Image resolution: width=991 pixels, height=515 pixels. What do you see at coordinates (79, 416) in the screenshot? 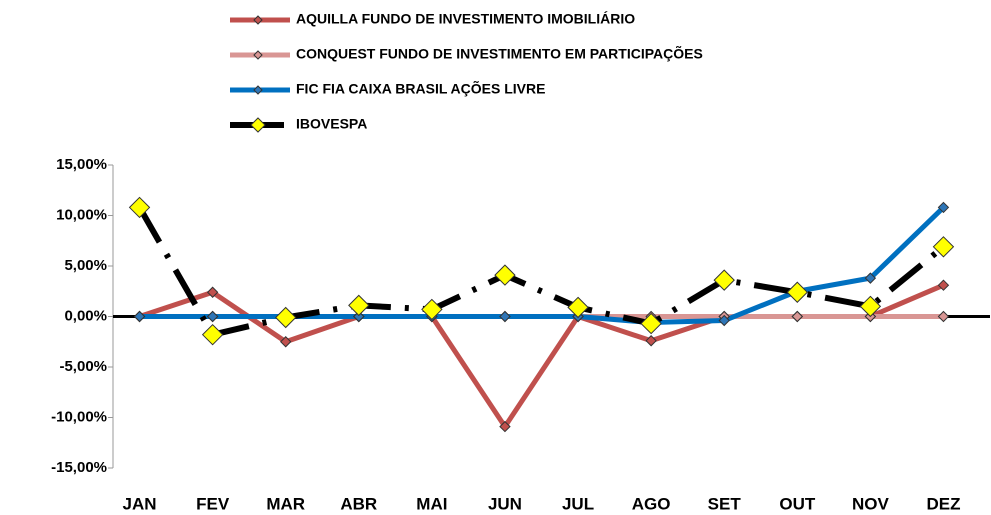
I see `y-tick-label: -10,00%` at bounding box center [79, 416].